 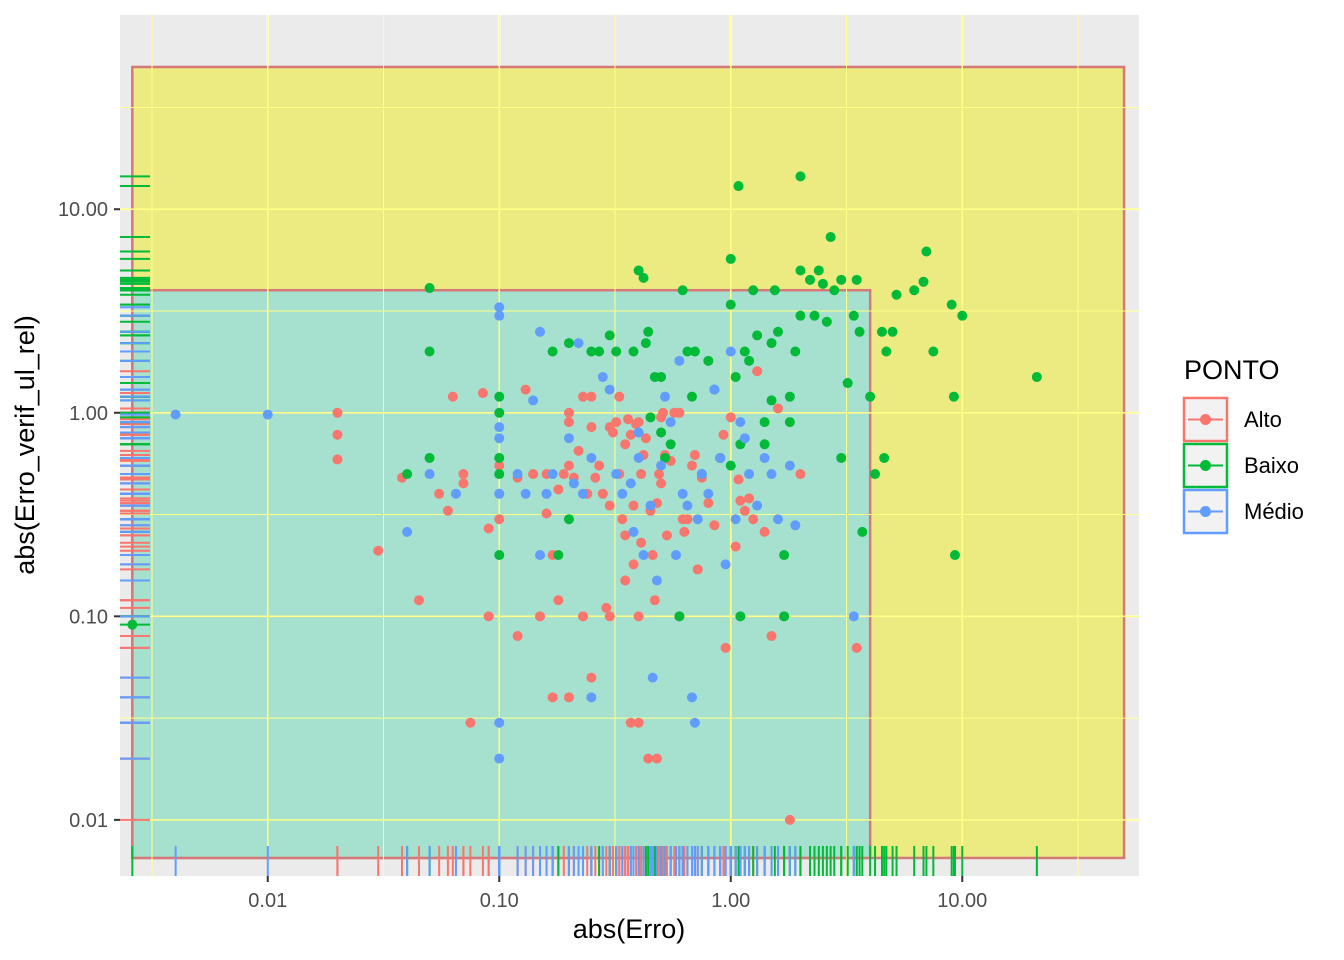 What do you see at coordinates (617, 894) in the screenshot?
I see `x-axis-ticks: 0.01 0.10 1.00 10.00` at bounding box center [617, 894].